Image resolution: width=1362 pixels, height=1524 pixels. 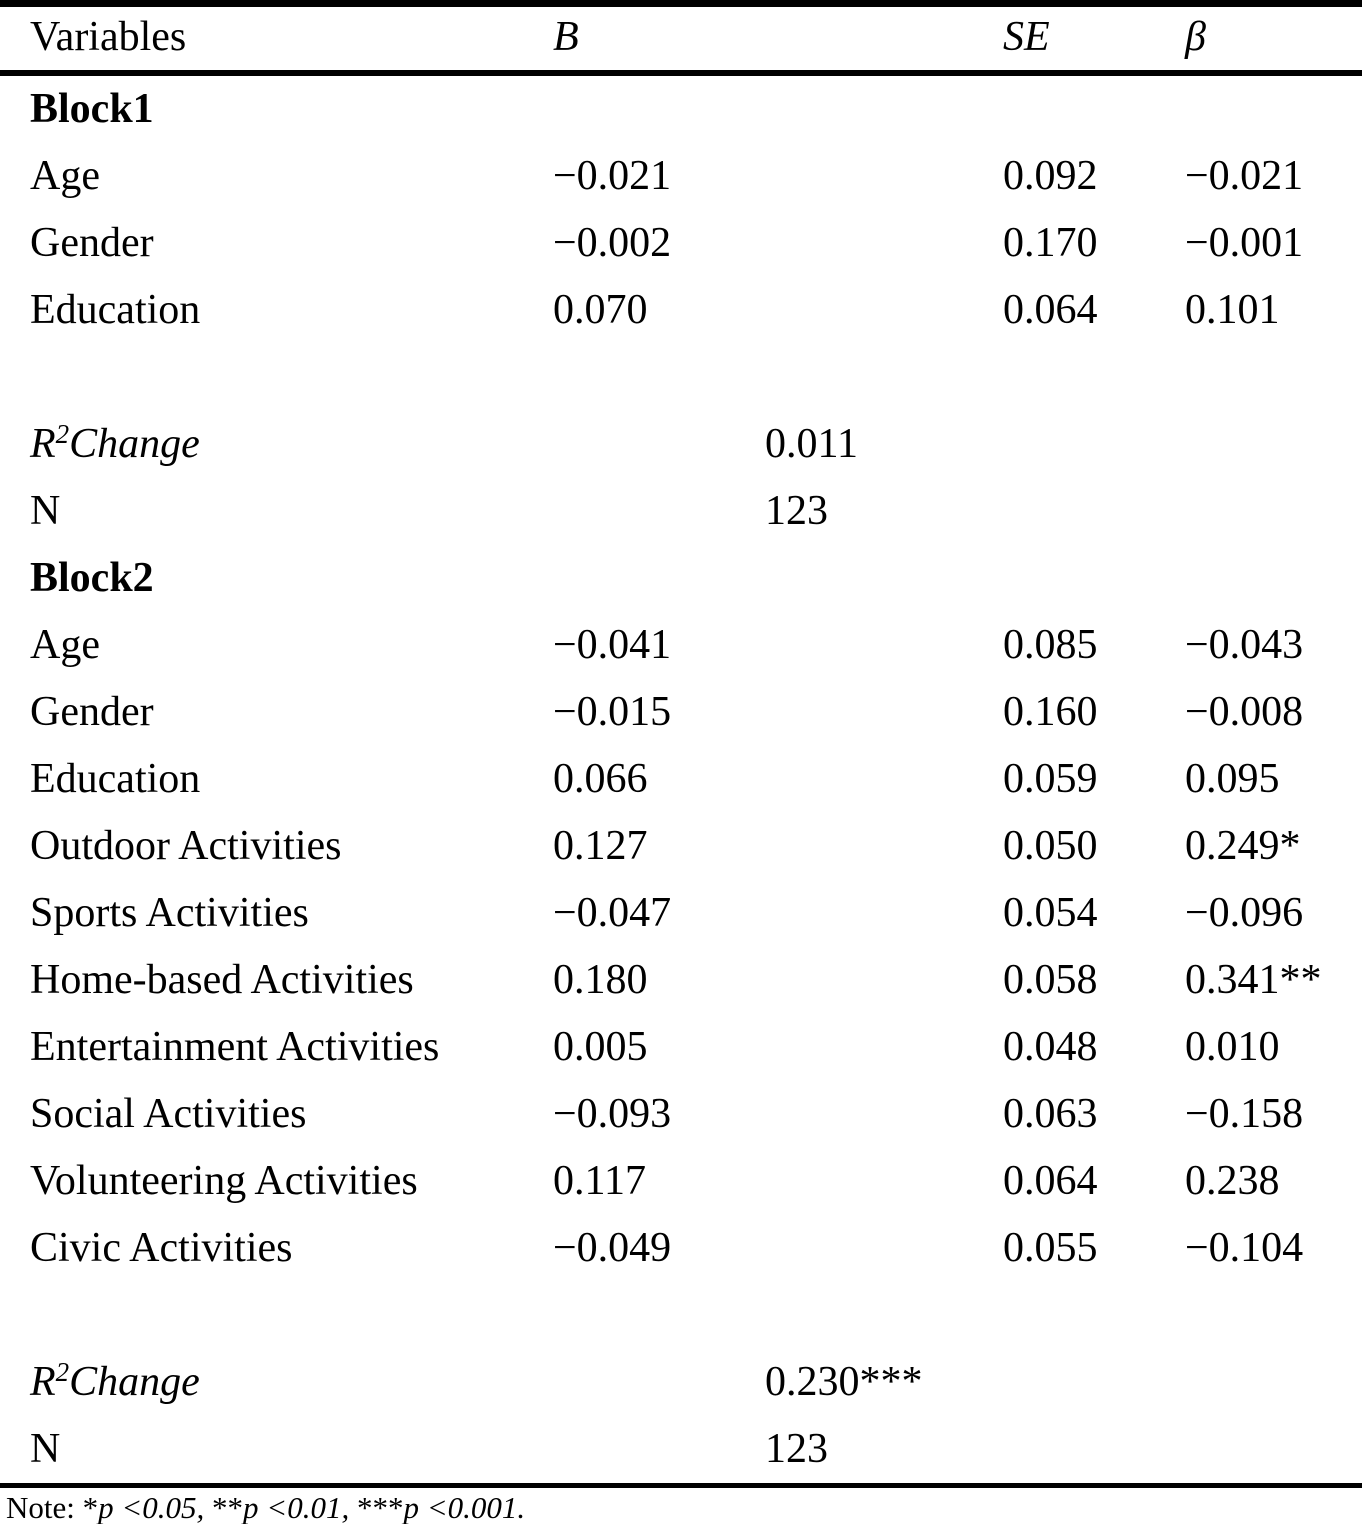 I want to click on col-header-variables: Variables, so click(x=108, y=37).